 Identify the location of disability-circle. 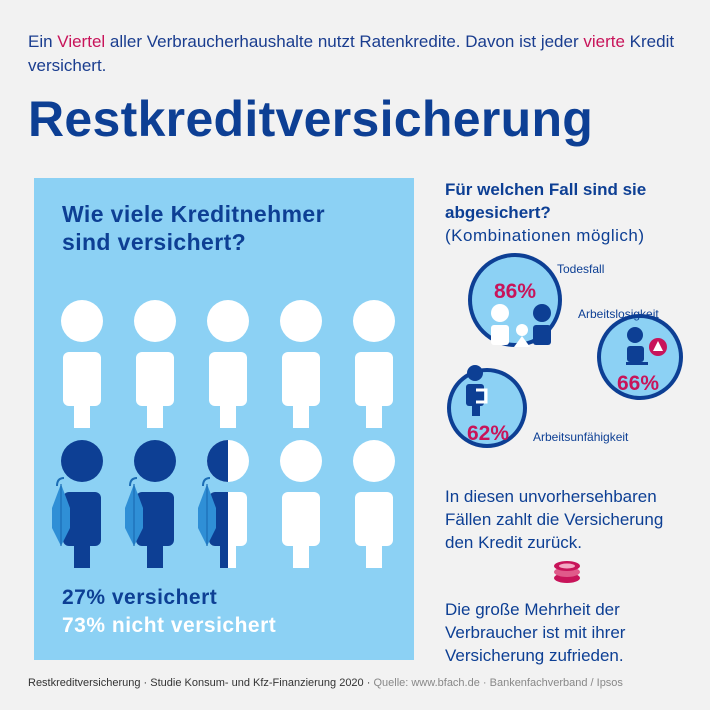
(487, 406).